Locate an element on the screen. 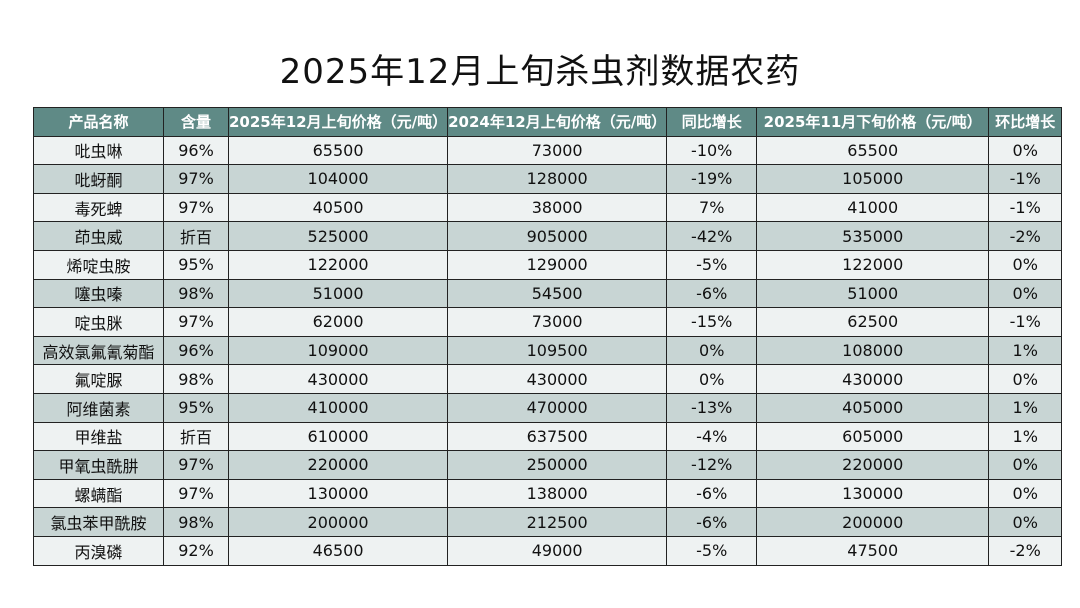  header-cell: 同比增长 is located at coordinates (712, 122).